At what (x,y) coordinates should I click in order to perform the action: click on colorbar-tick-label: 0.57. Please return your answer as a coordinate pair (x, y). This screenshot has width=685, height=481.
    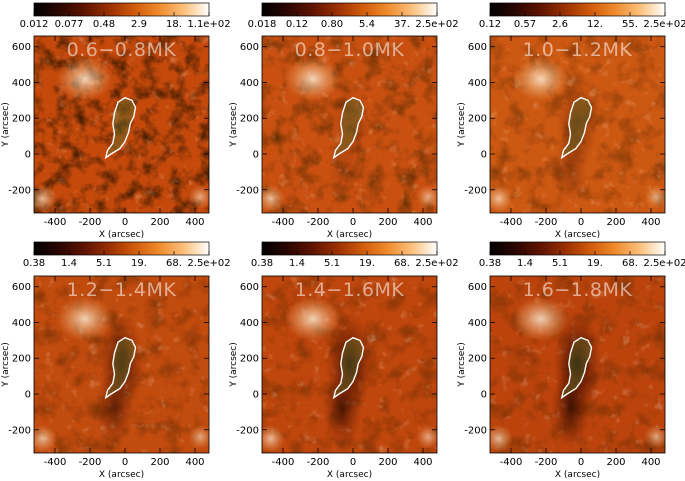
    Looking at the image, I should click on (525, 24).